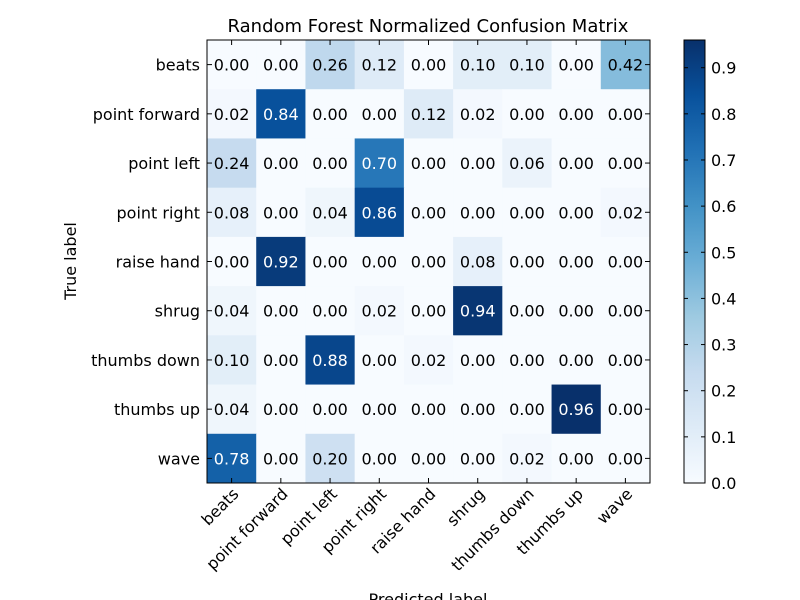 The width and height of the screenshot is (800, 600). I want to click on colorbar-tick-label: 0.8, so click(723, 114).